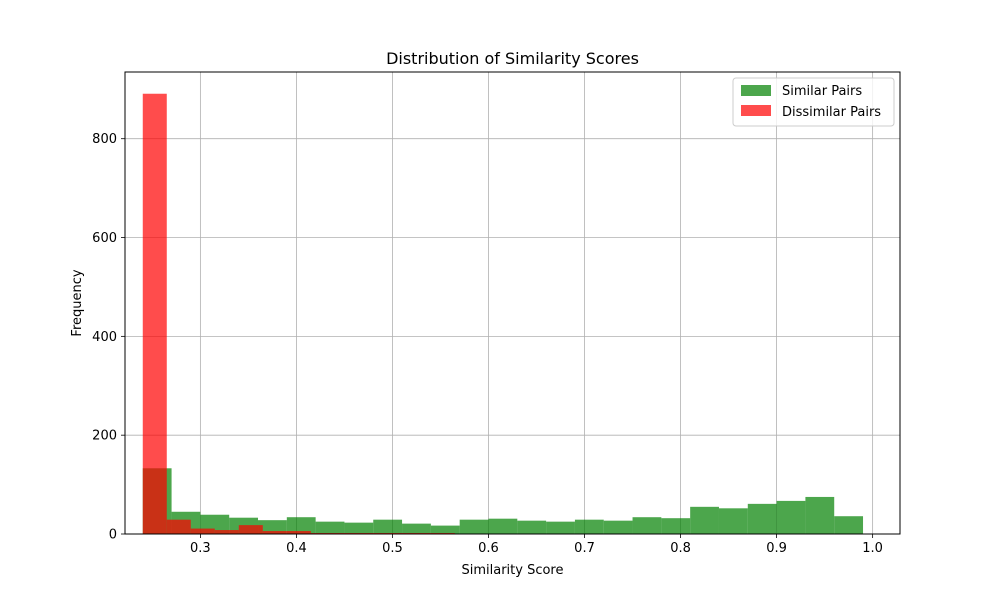 The width and height of the screenshot is (1000, 600). I want to click on legend-label-dissimilar-pairs: Dissimilar Pairs, so click(831, 112).